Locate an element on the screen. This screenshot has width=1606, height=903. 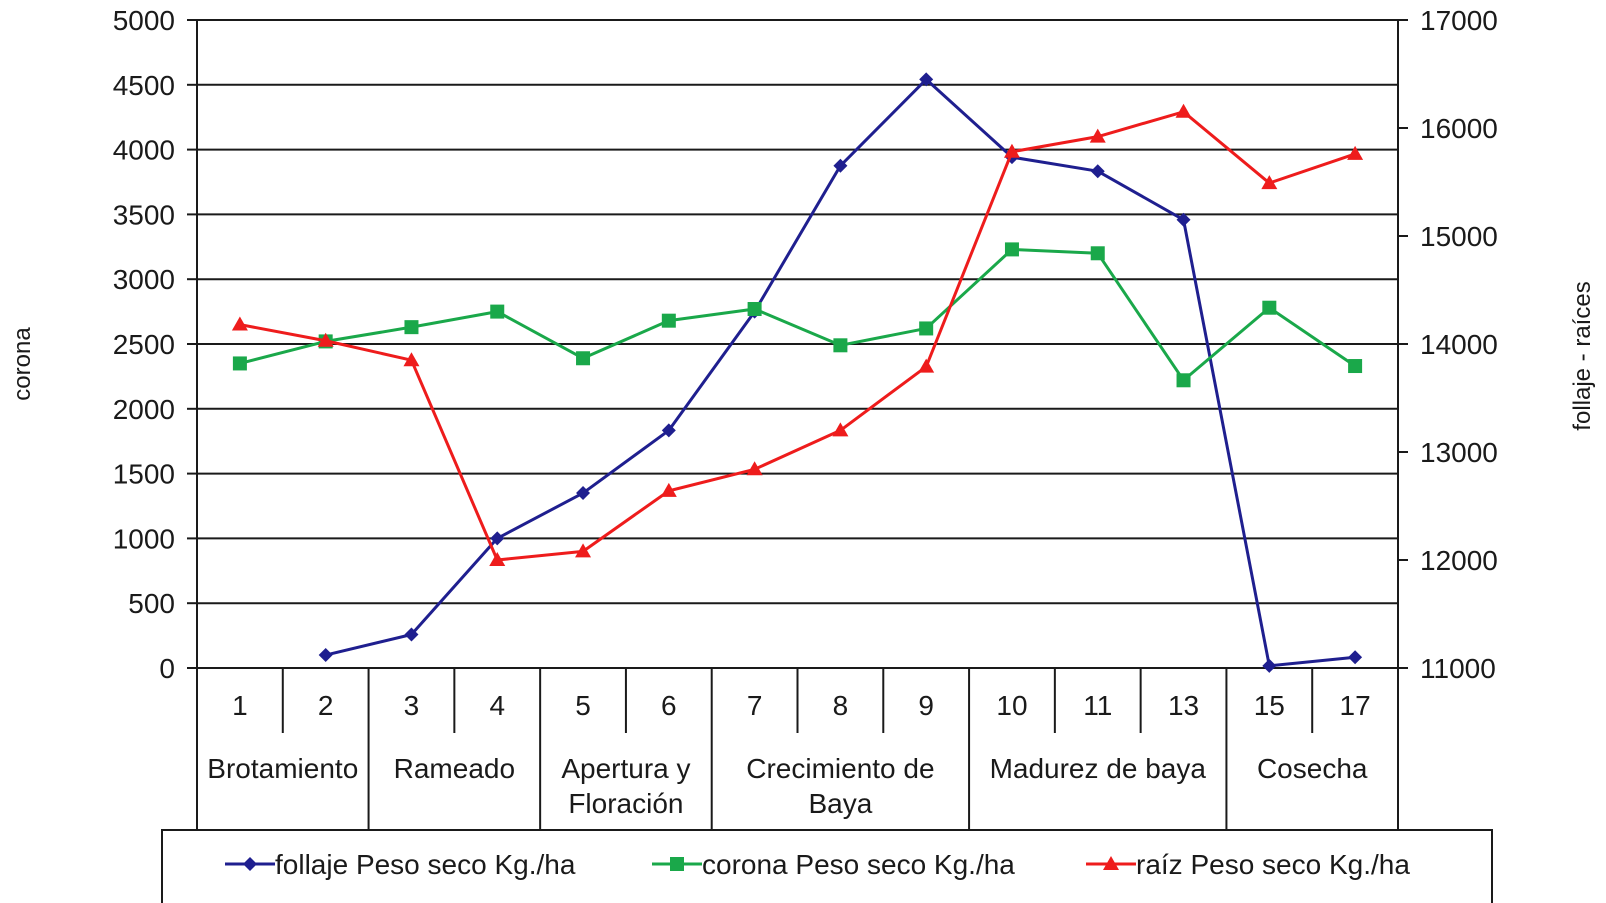
stage-label: Crecimiento de is located at coordinates (840, 768).